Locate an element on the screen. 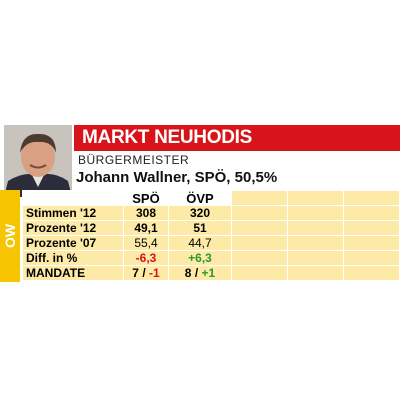 The height and width of the screenshot is (400, 400). value-part: 8 is located at coordinates (188, 272).